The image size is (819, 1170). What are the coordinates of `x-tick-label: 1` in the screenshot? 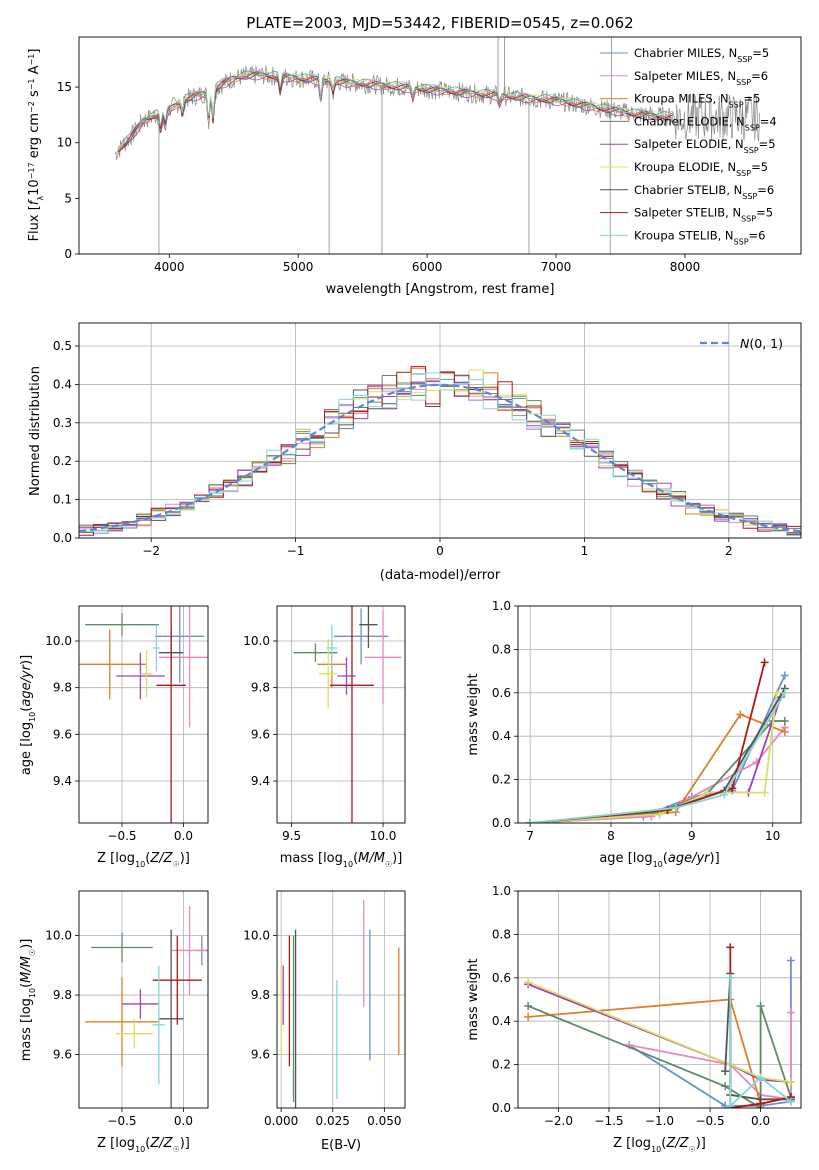 It's located at (585, 551).